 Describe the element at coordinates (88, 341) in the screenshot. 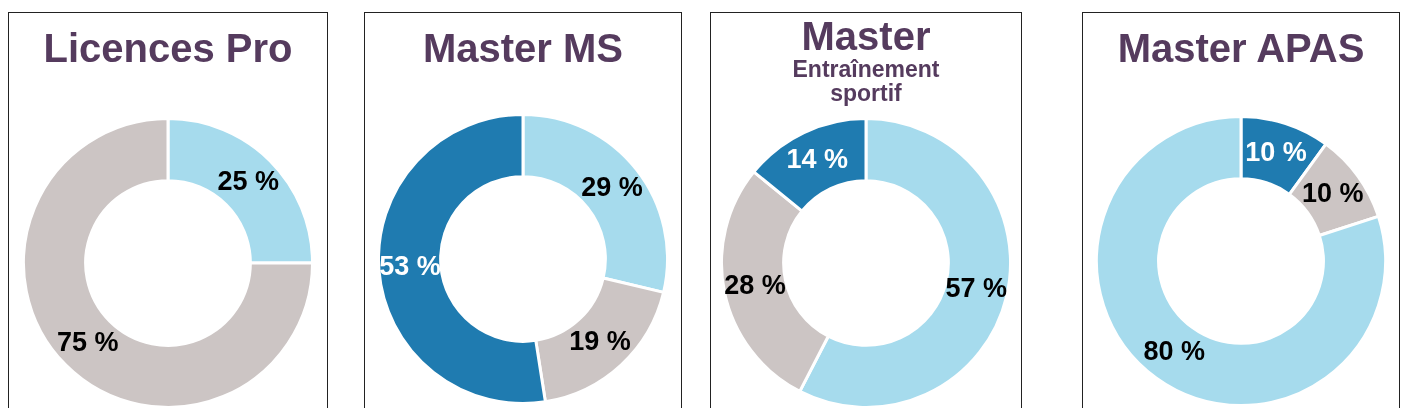

I see `data-label: 75 %` at that location.